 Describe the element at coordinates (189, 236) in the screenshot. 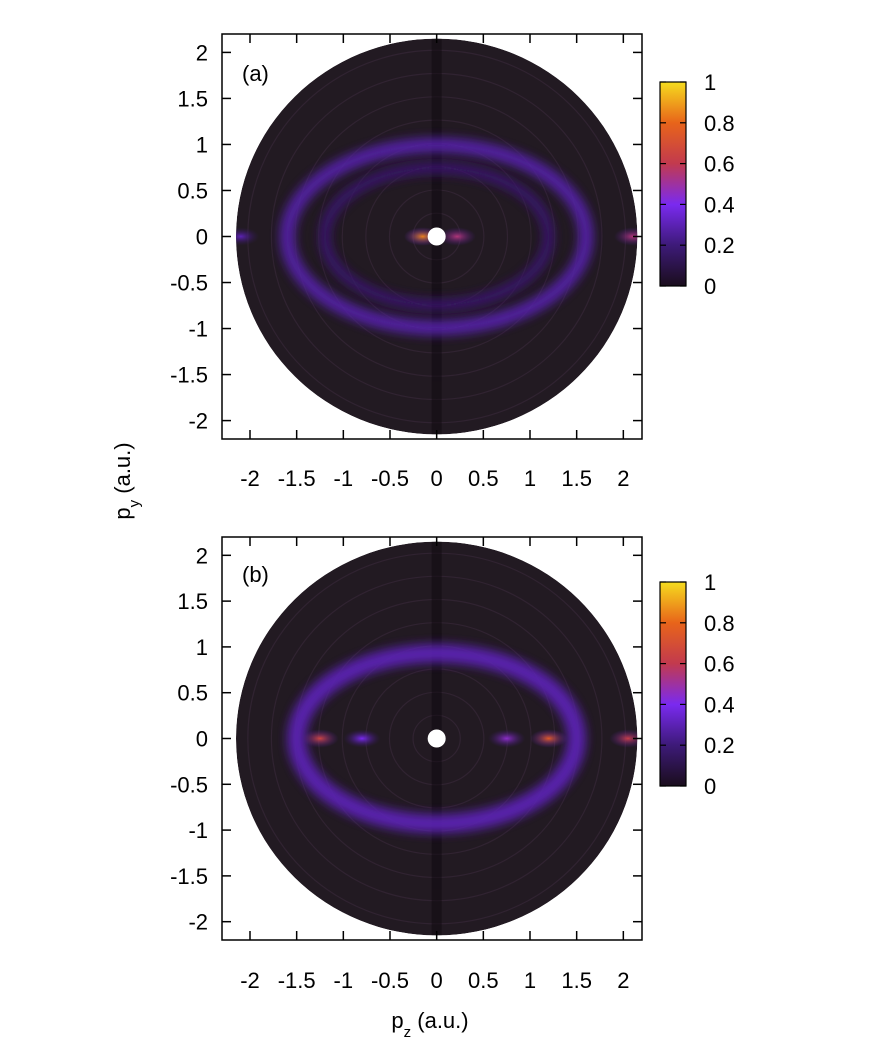

I see `y-tick-labels-a: 2 1.5 1 0.5 0 -0.5 -1 -1.5 -2` at that location.